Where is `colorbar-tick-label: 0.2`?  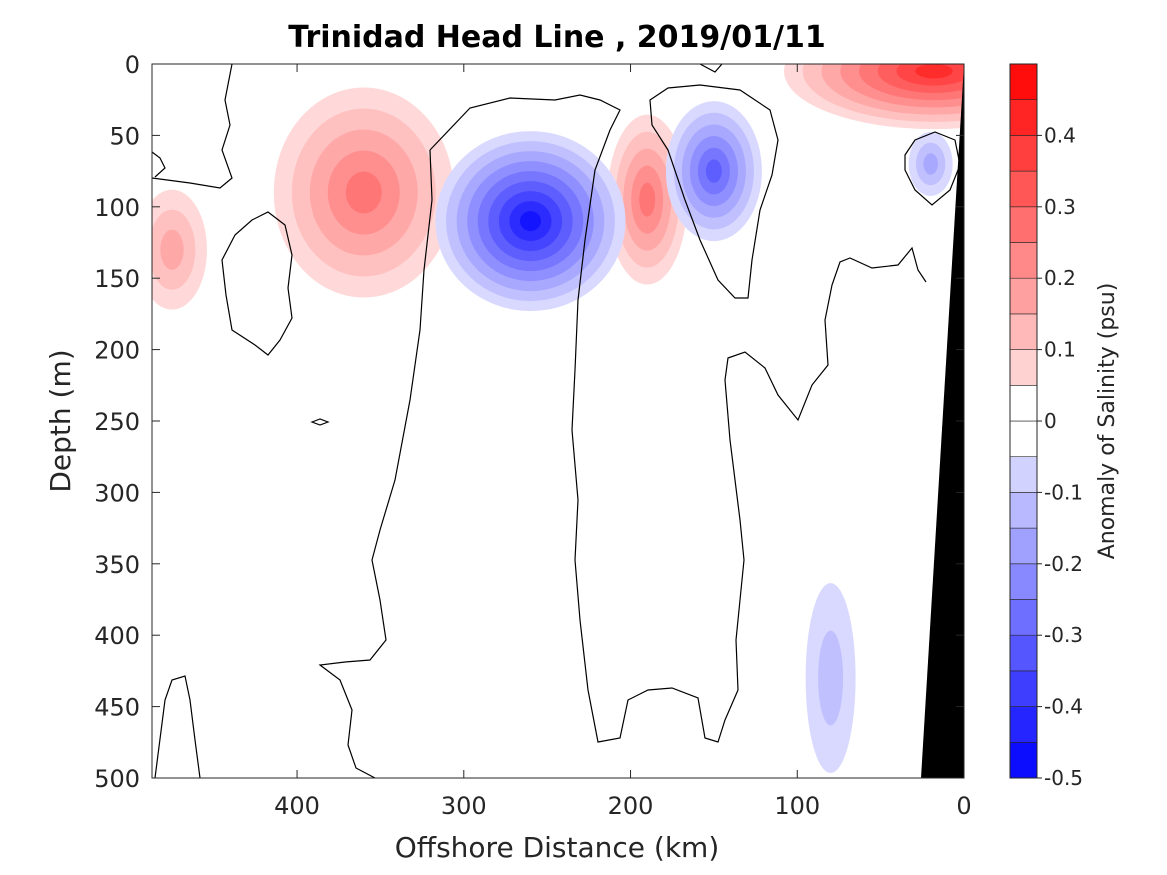
colorbar-tick-label: 0.2 is located at coordinates (1060, 278).